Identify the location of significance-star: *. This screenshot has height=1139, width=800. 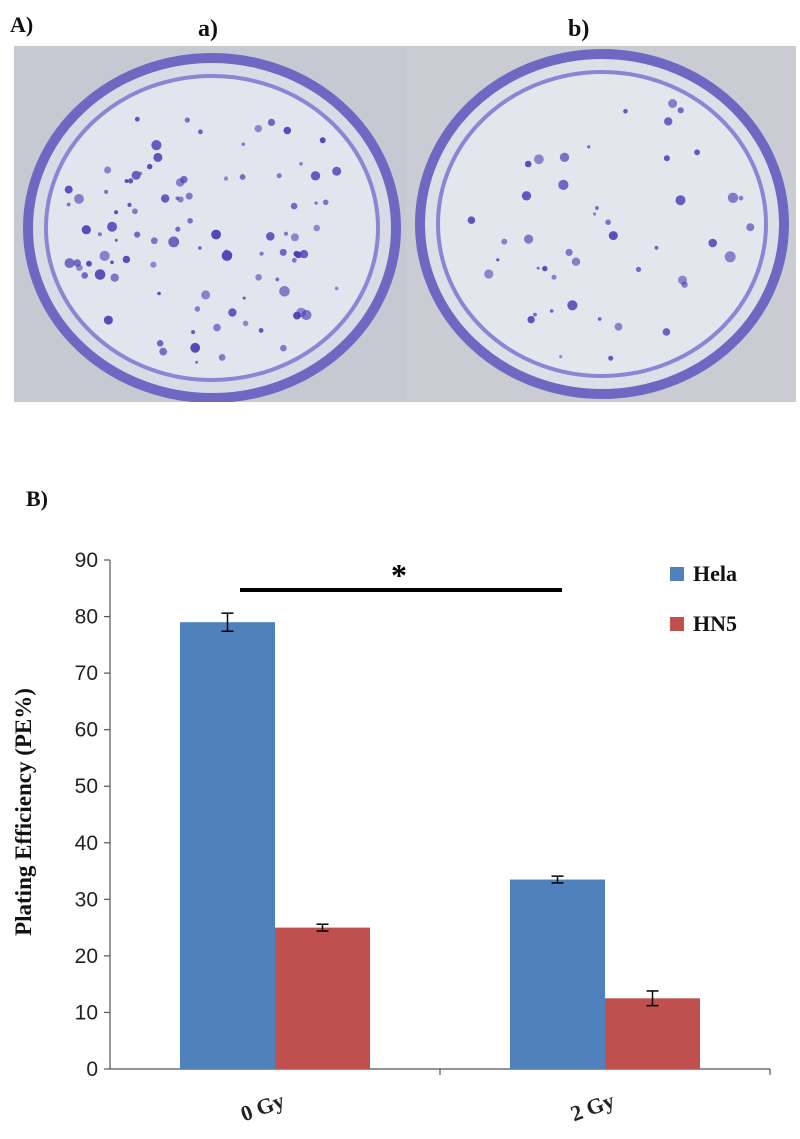
(399, 575).